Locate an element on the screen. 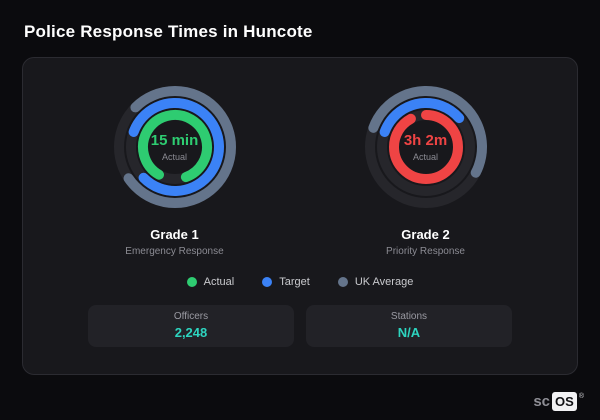  chart-legend: Actual Target UK Average is located at coordinates (300, 282).